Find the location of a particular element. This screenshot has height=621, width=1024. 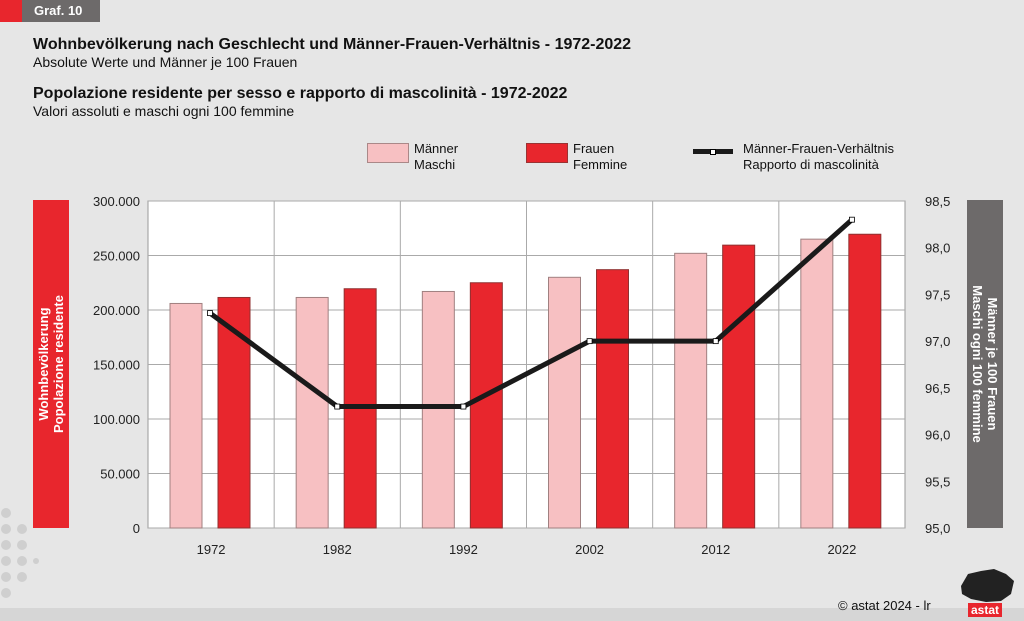

tag-marker is located at coordinates (11, 11).